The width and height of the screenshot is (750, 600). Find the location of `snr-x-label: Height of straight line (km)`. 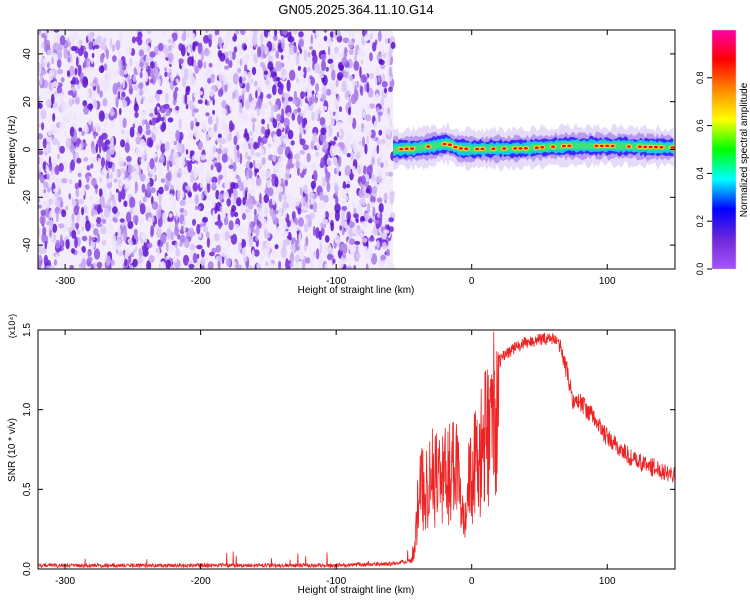

snr-x-label: Height of straight line (km) is located at coordinates (356, 590).